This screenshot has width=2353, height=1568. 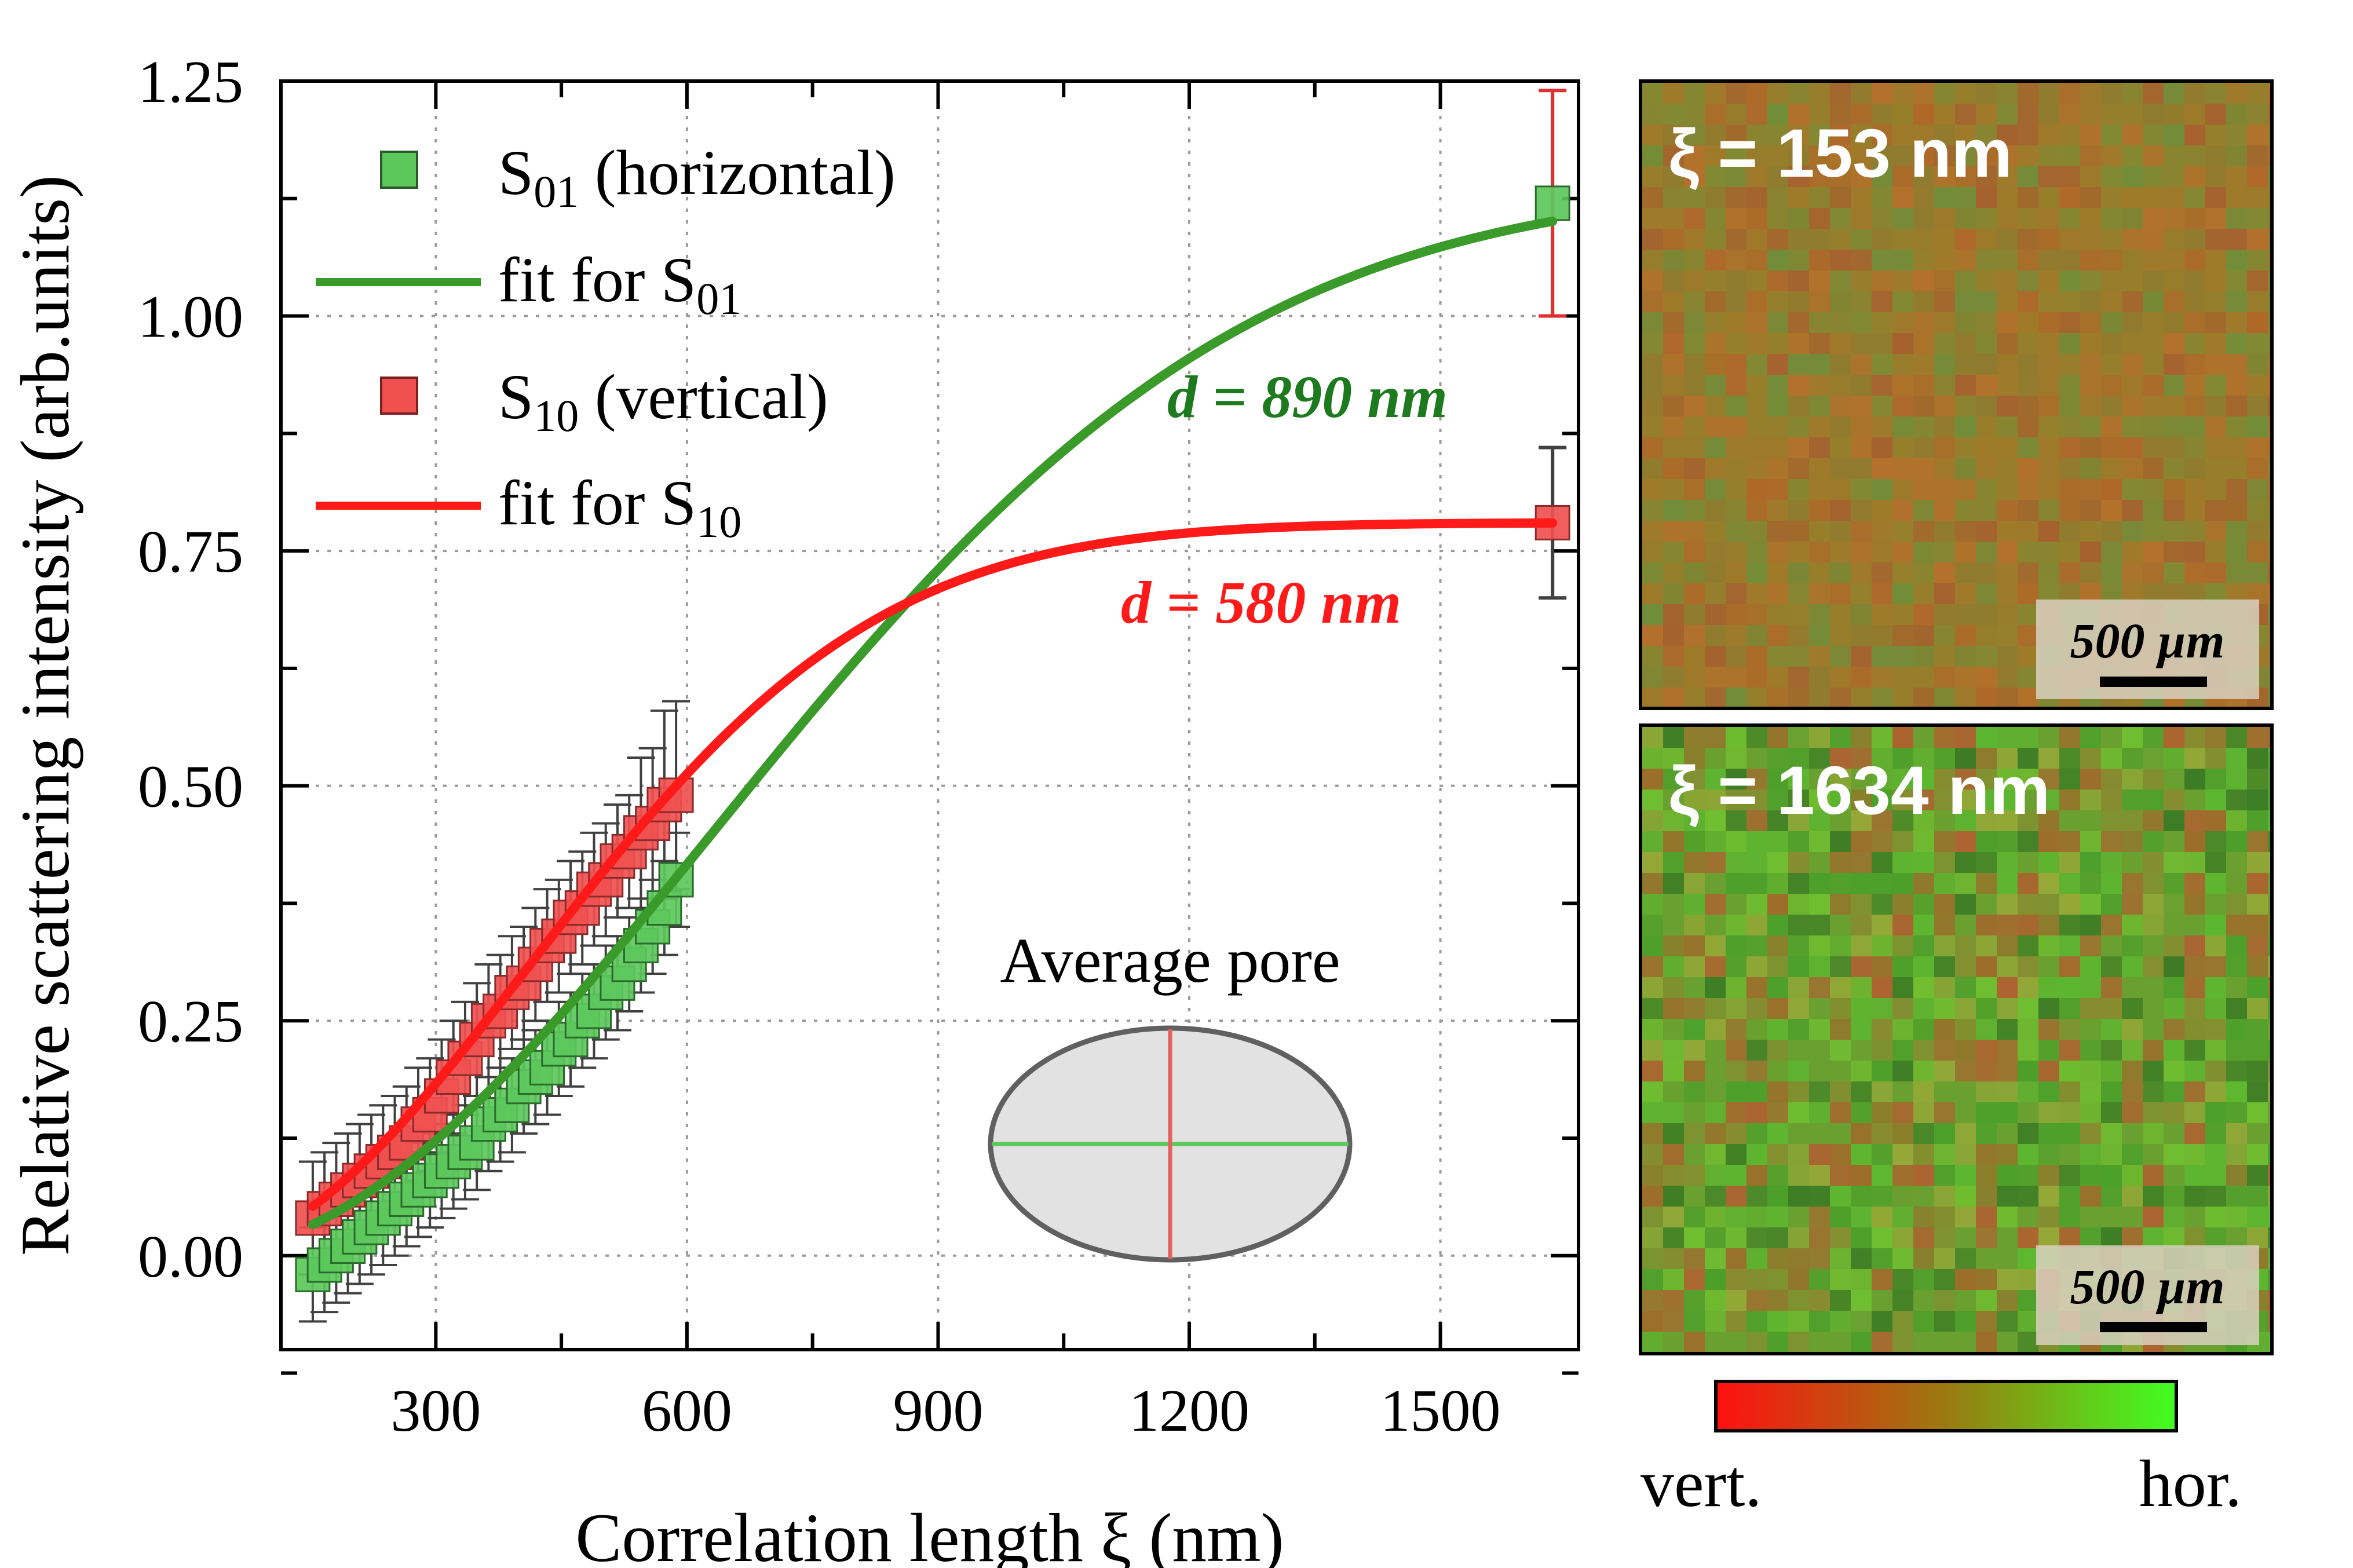 What do you see at coordinates (620, 507) in the screenshot?
I see `legend-label-fit-s10: fit for S10` at bounding box center [620, 507].